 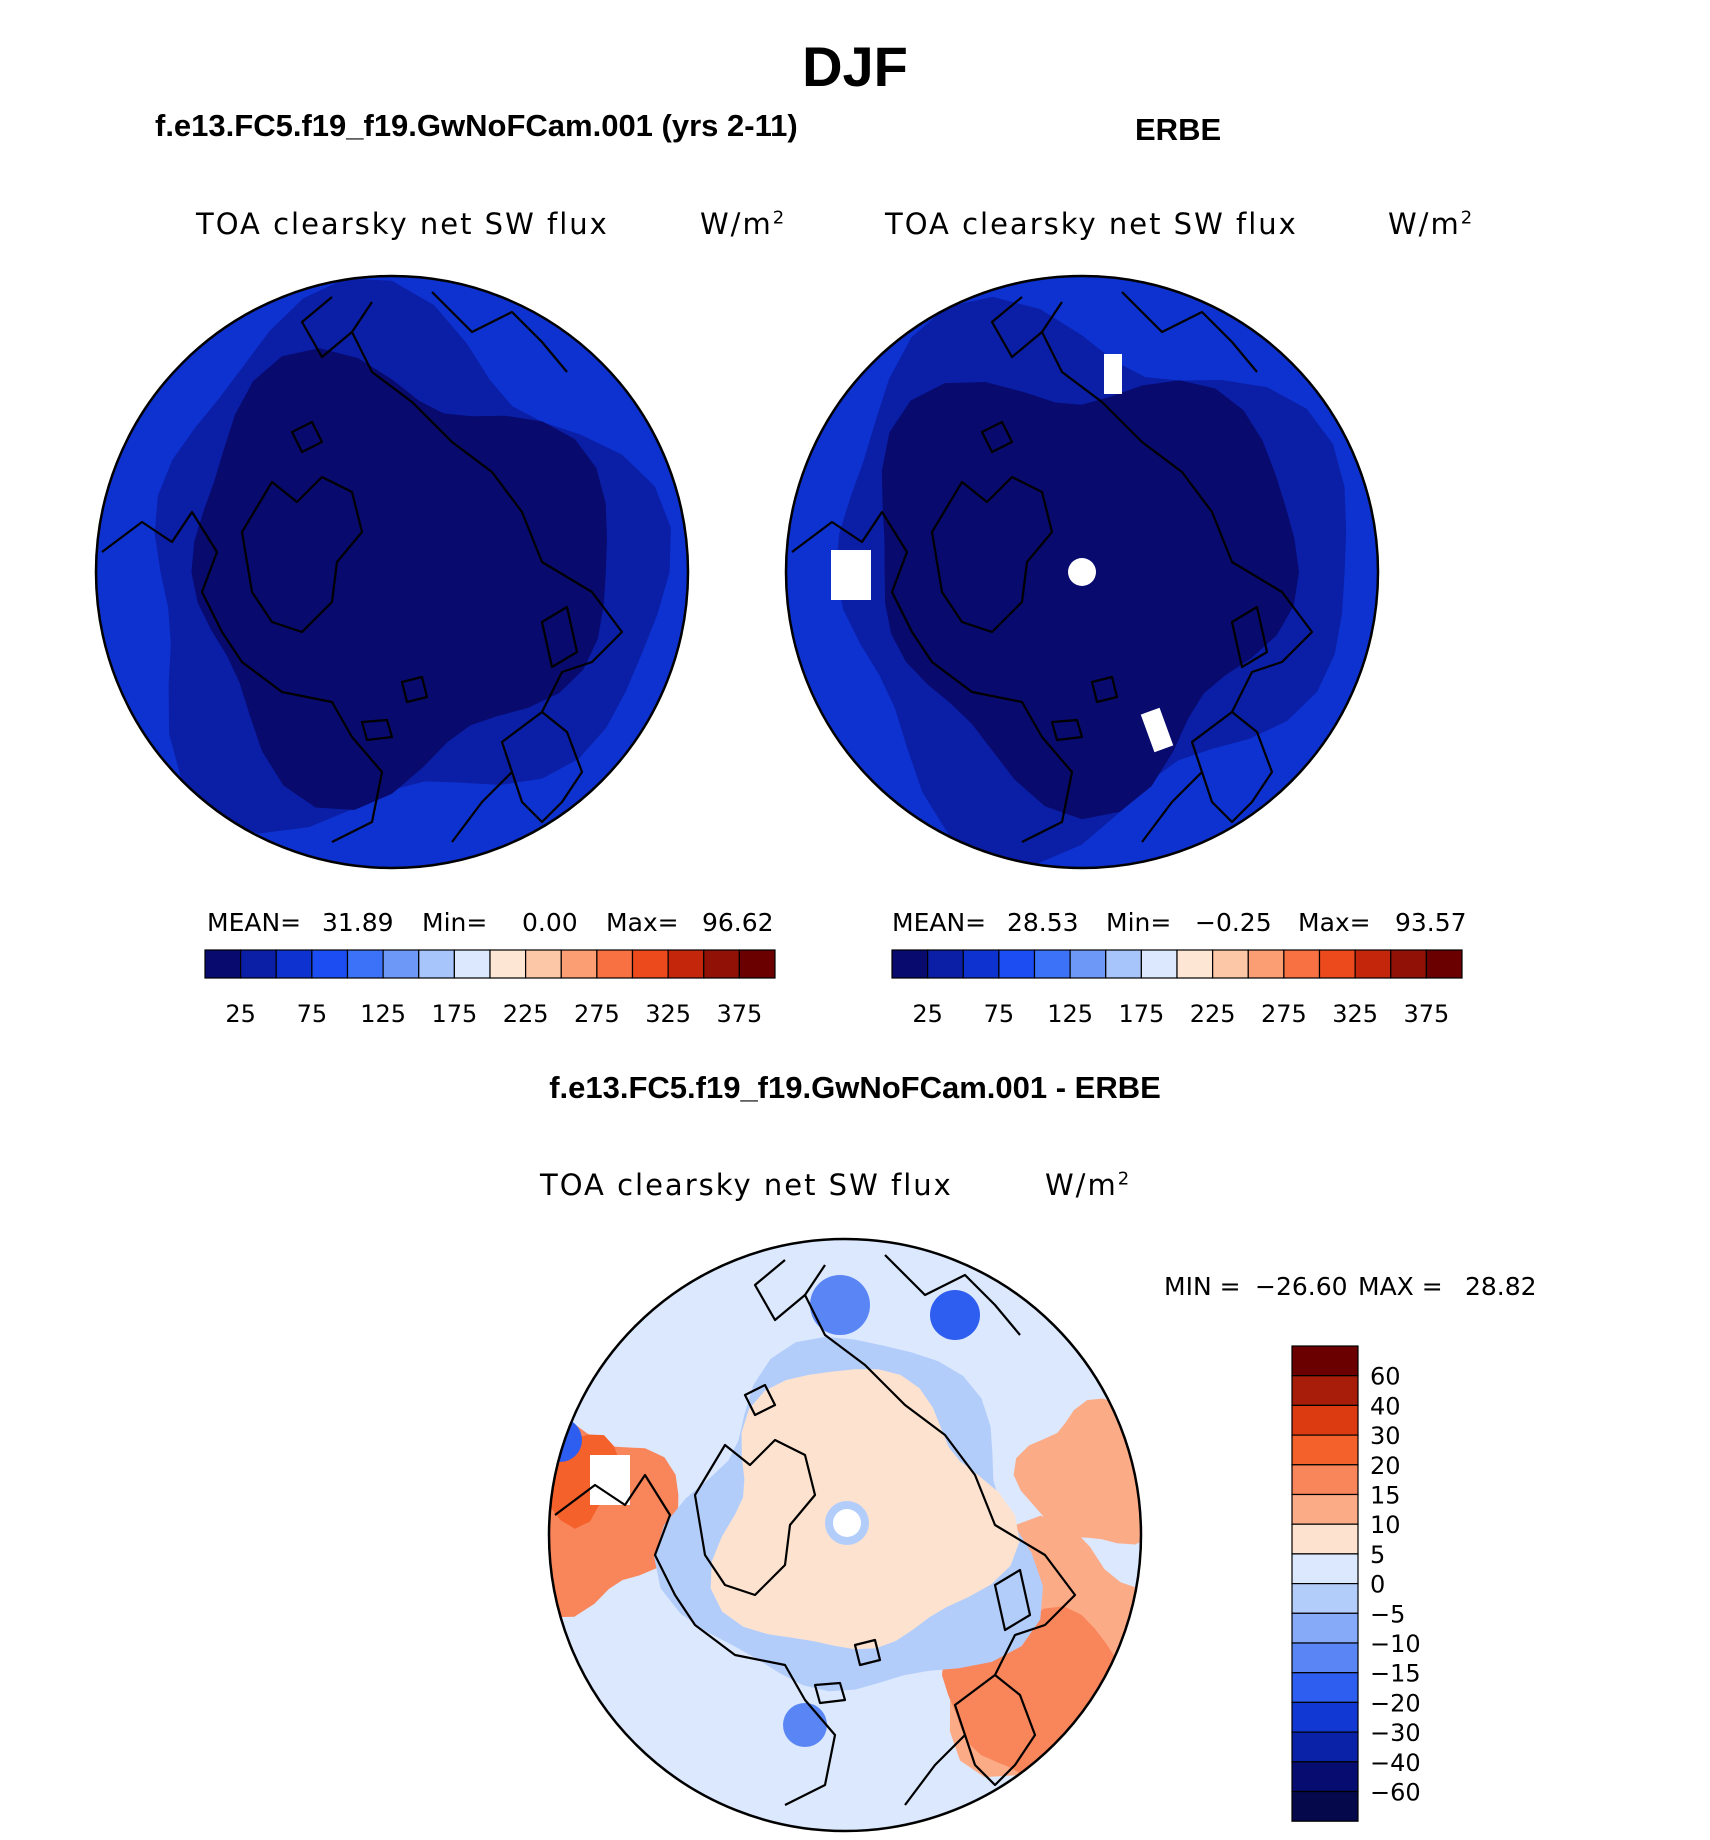 What do you see at coordinates (1301, 1286) in the screenshot?
I see `panel-3-min-value: −26.60` at bounding box center [1301, 1286].